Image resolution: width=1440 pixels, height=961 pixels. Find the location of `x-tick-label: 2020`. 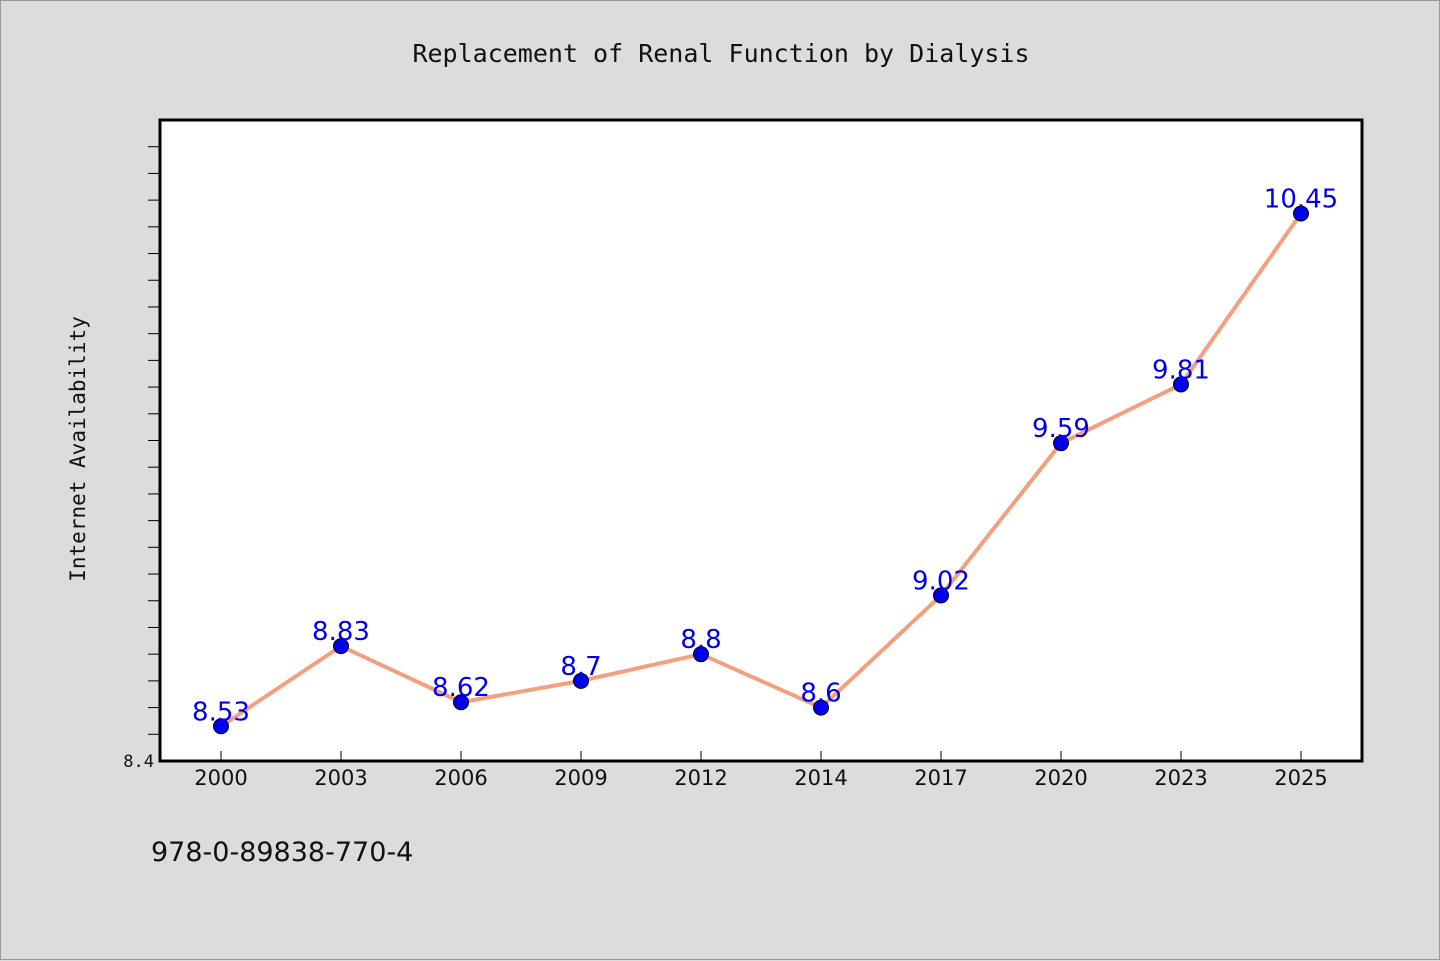

x-tick-label: 2020 is located at coordinates (1060, 778).